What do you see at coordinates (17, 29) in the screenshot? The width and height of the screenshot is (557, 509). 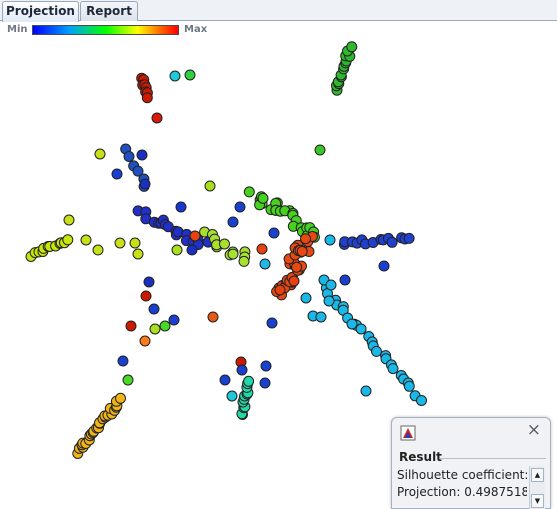 I see `legend-min-label: Min` at bounding box center [17, 29].